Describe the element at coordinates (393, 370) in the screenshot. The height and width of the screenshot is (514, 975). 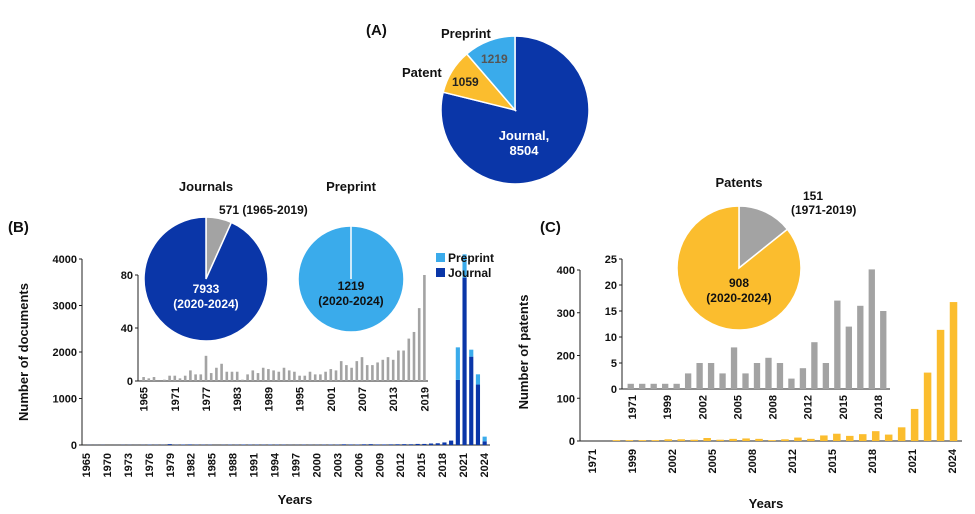
I see `panel-b-inset-bar-2013` at that location.